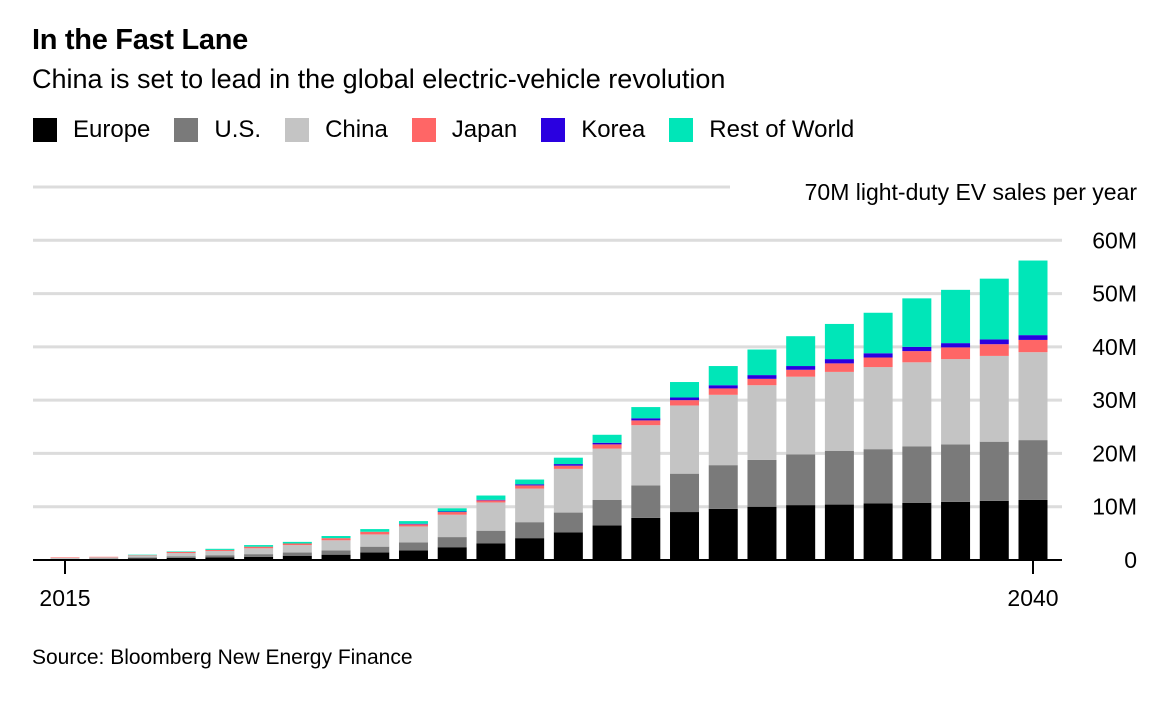  I want to click on y-tick-label: 50M, so click(1114, 294).